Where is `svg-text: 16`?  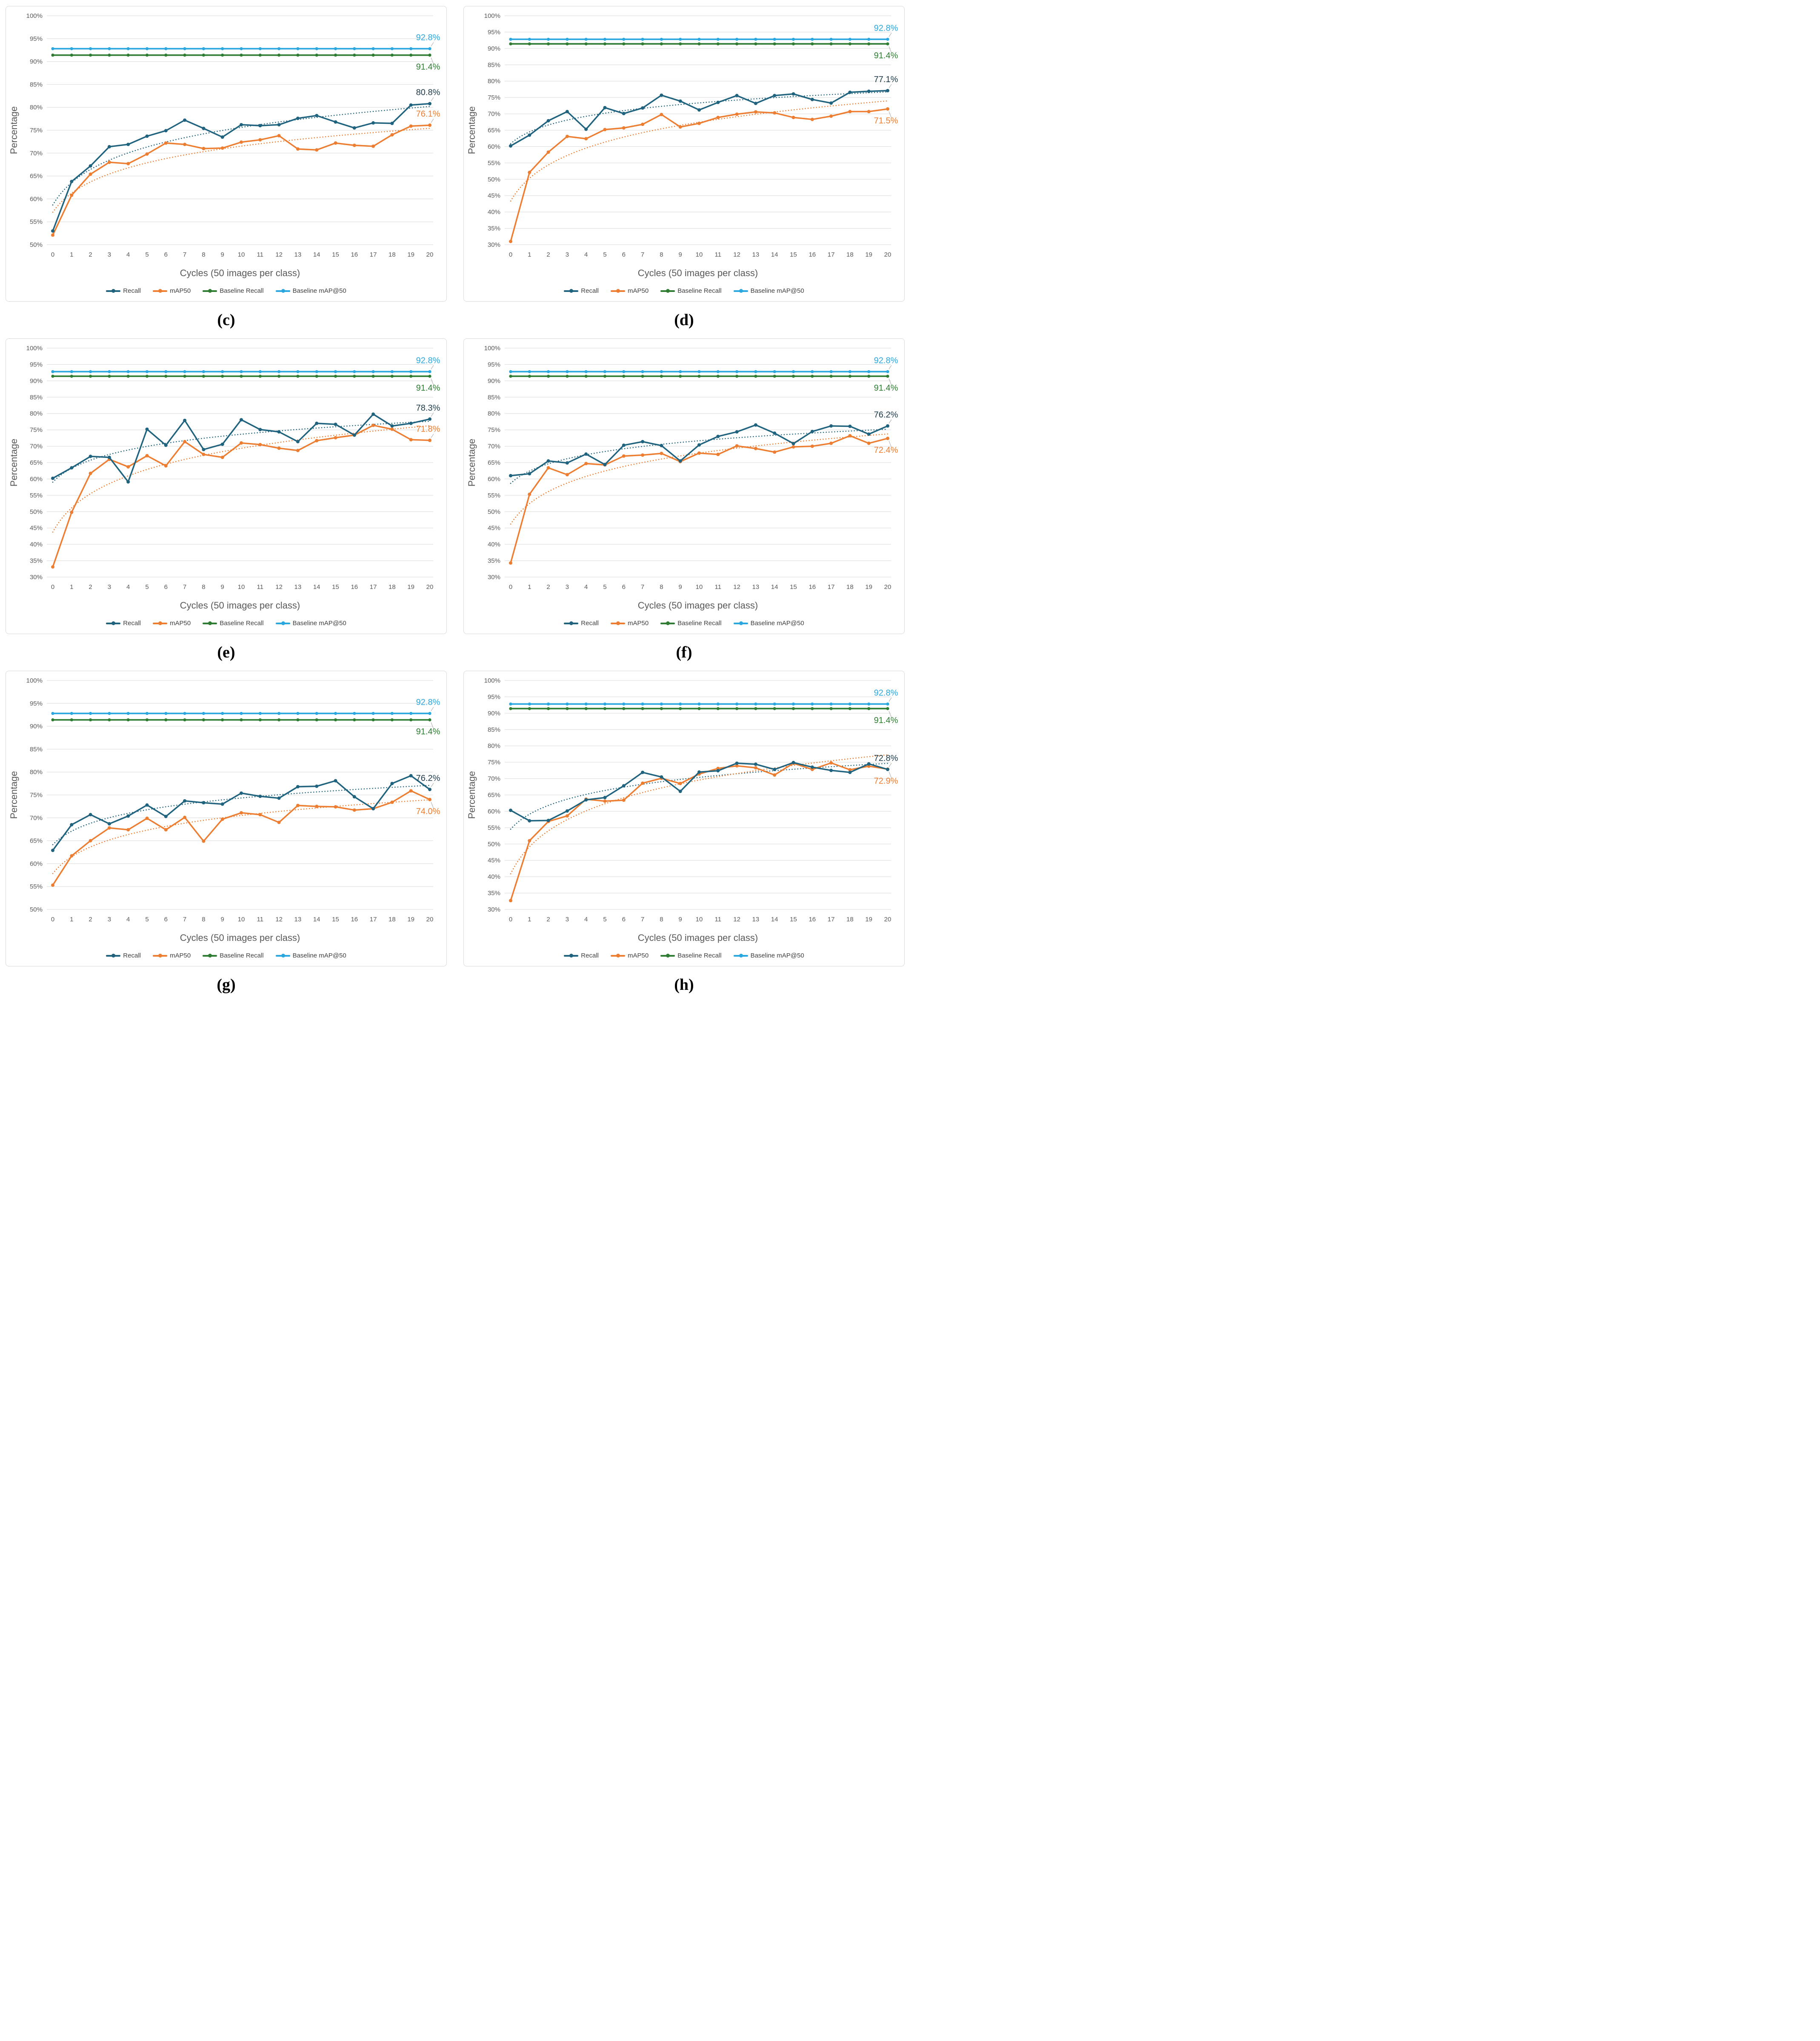 svg-text: 16 is located at coordinates (812, 919).